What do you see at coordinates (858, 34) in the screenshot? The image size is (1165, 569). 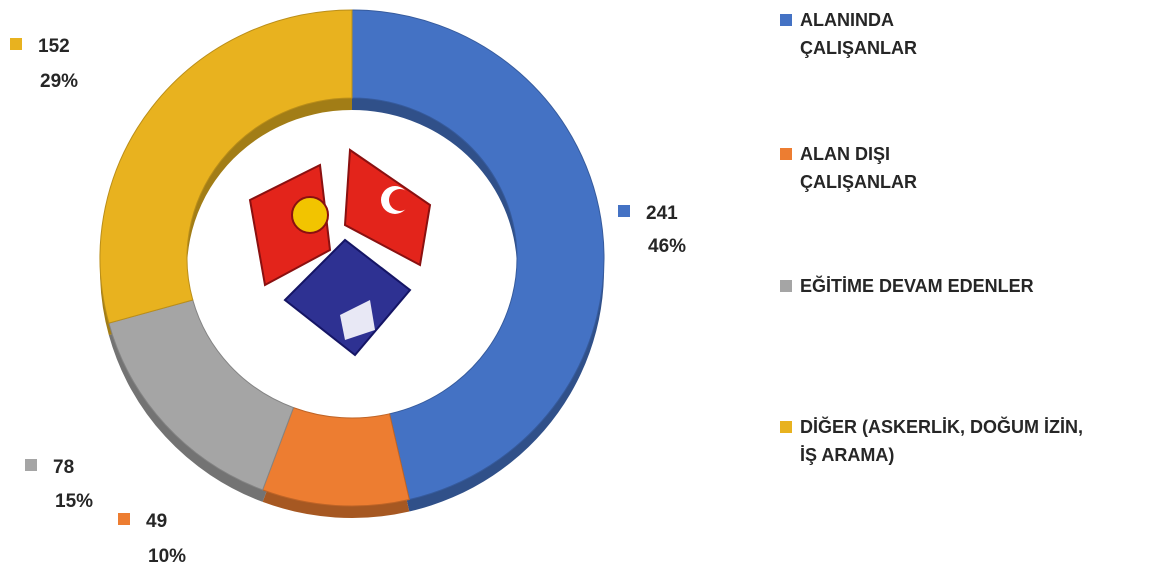 I see `legend-label: ALANINDA ÇALIŞANLAR` at bounding box center [858, 34].